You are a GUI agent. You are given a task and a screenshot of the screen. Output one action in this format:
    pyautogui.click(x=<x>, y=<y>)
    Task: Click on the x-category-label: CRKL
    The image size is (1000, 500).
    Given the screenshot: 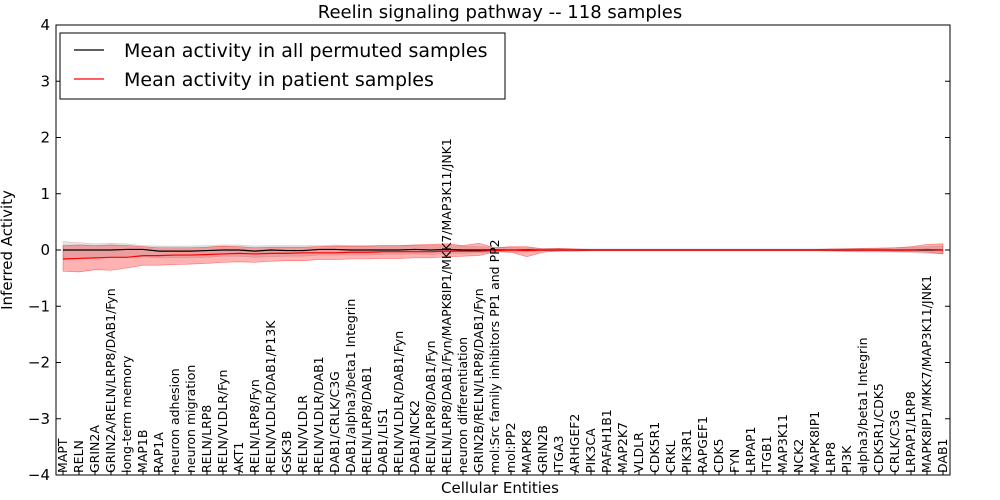 What is the action you would take?
    pyautogui.click(x=670, y=456)
    